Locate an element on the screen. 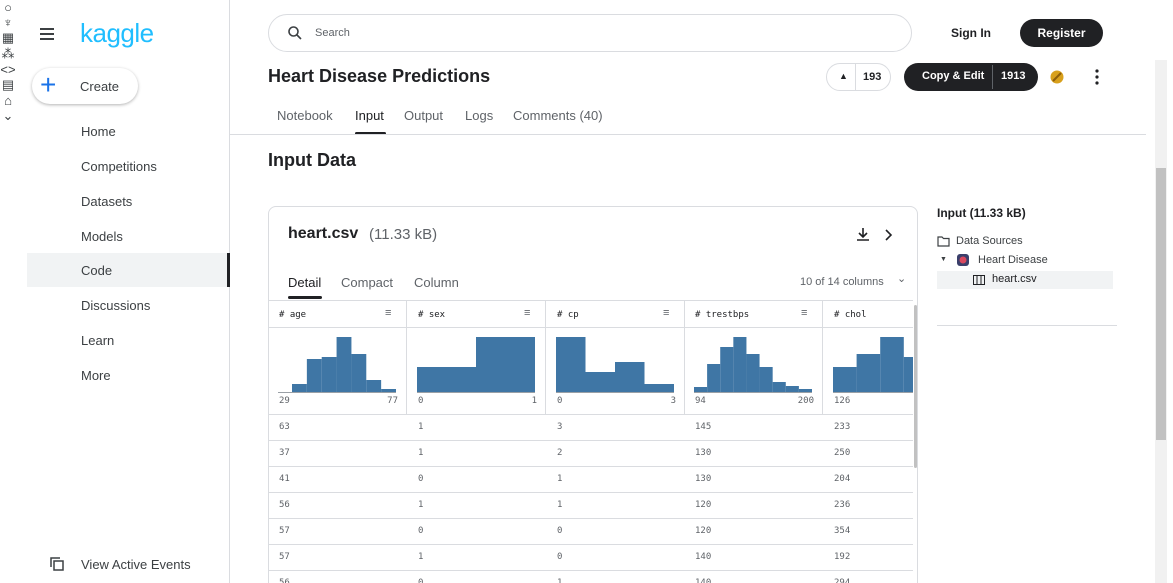 This screenshot has width=1173, height=583. range-max: 77 is located at coordinates (392, 401).